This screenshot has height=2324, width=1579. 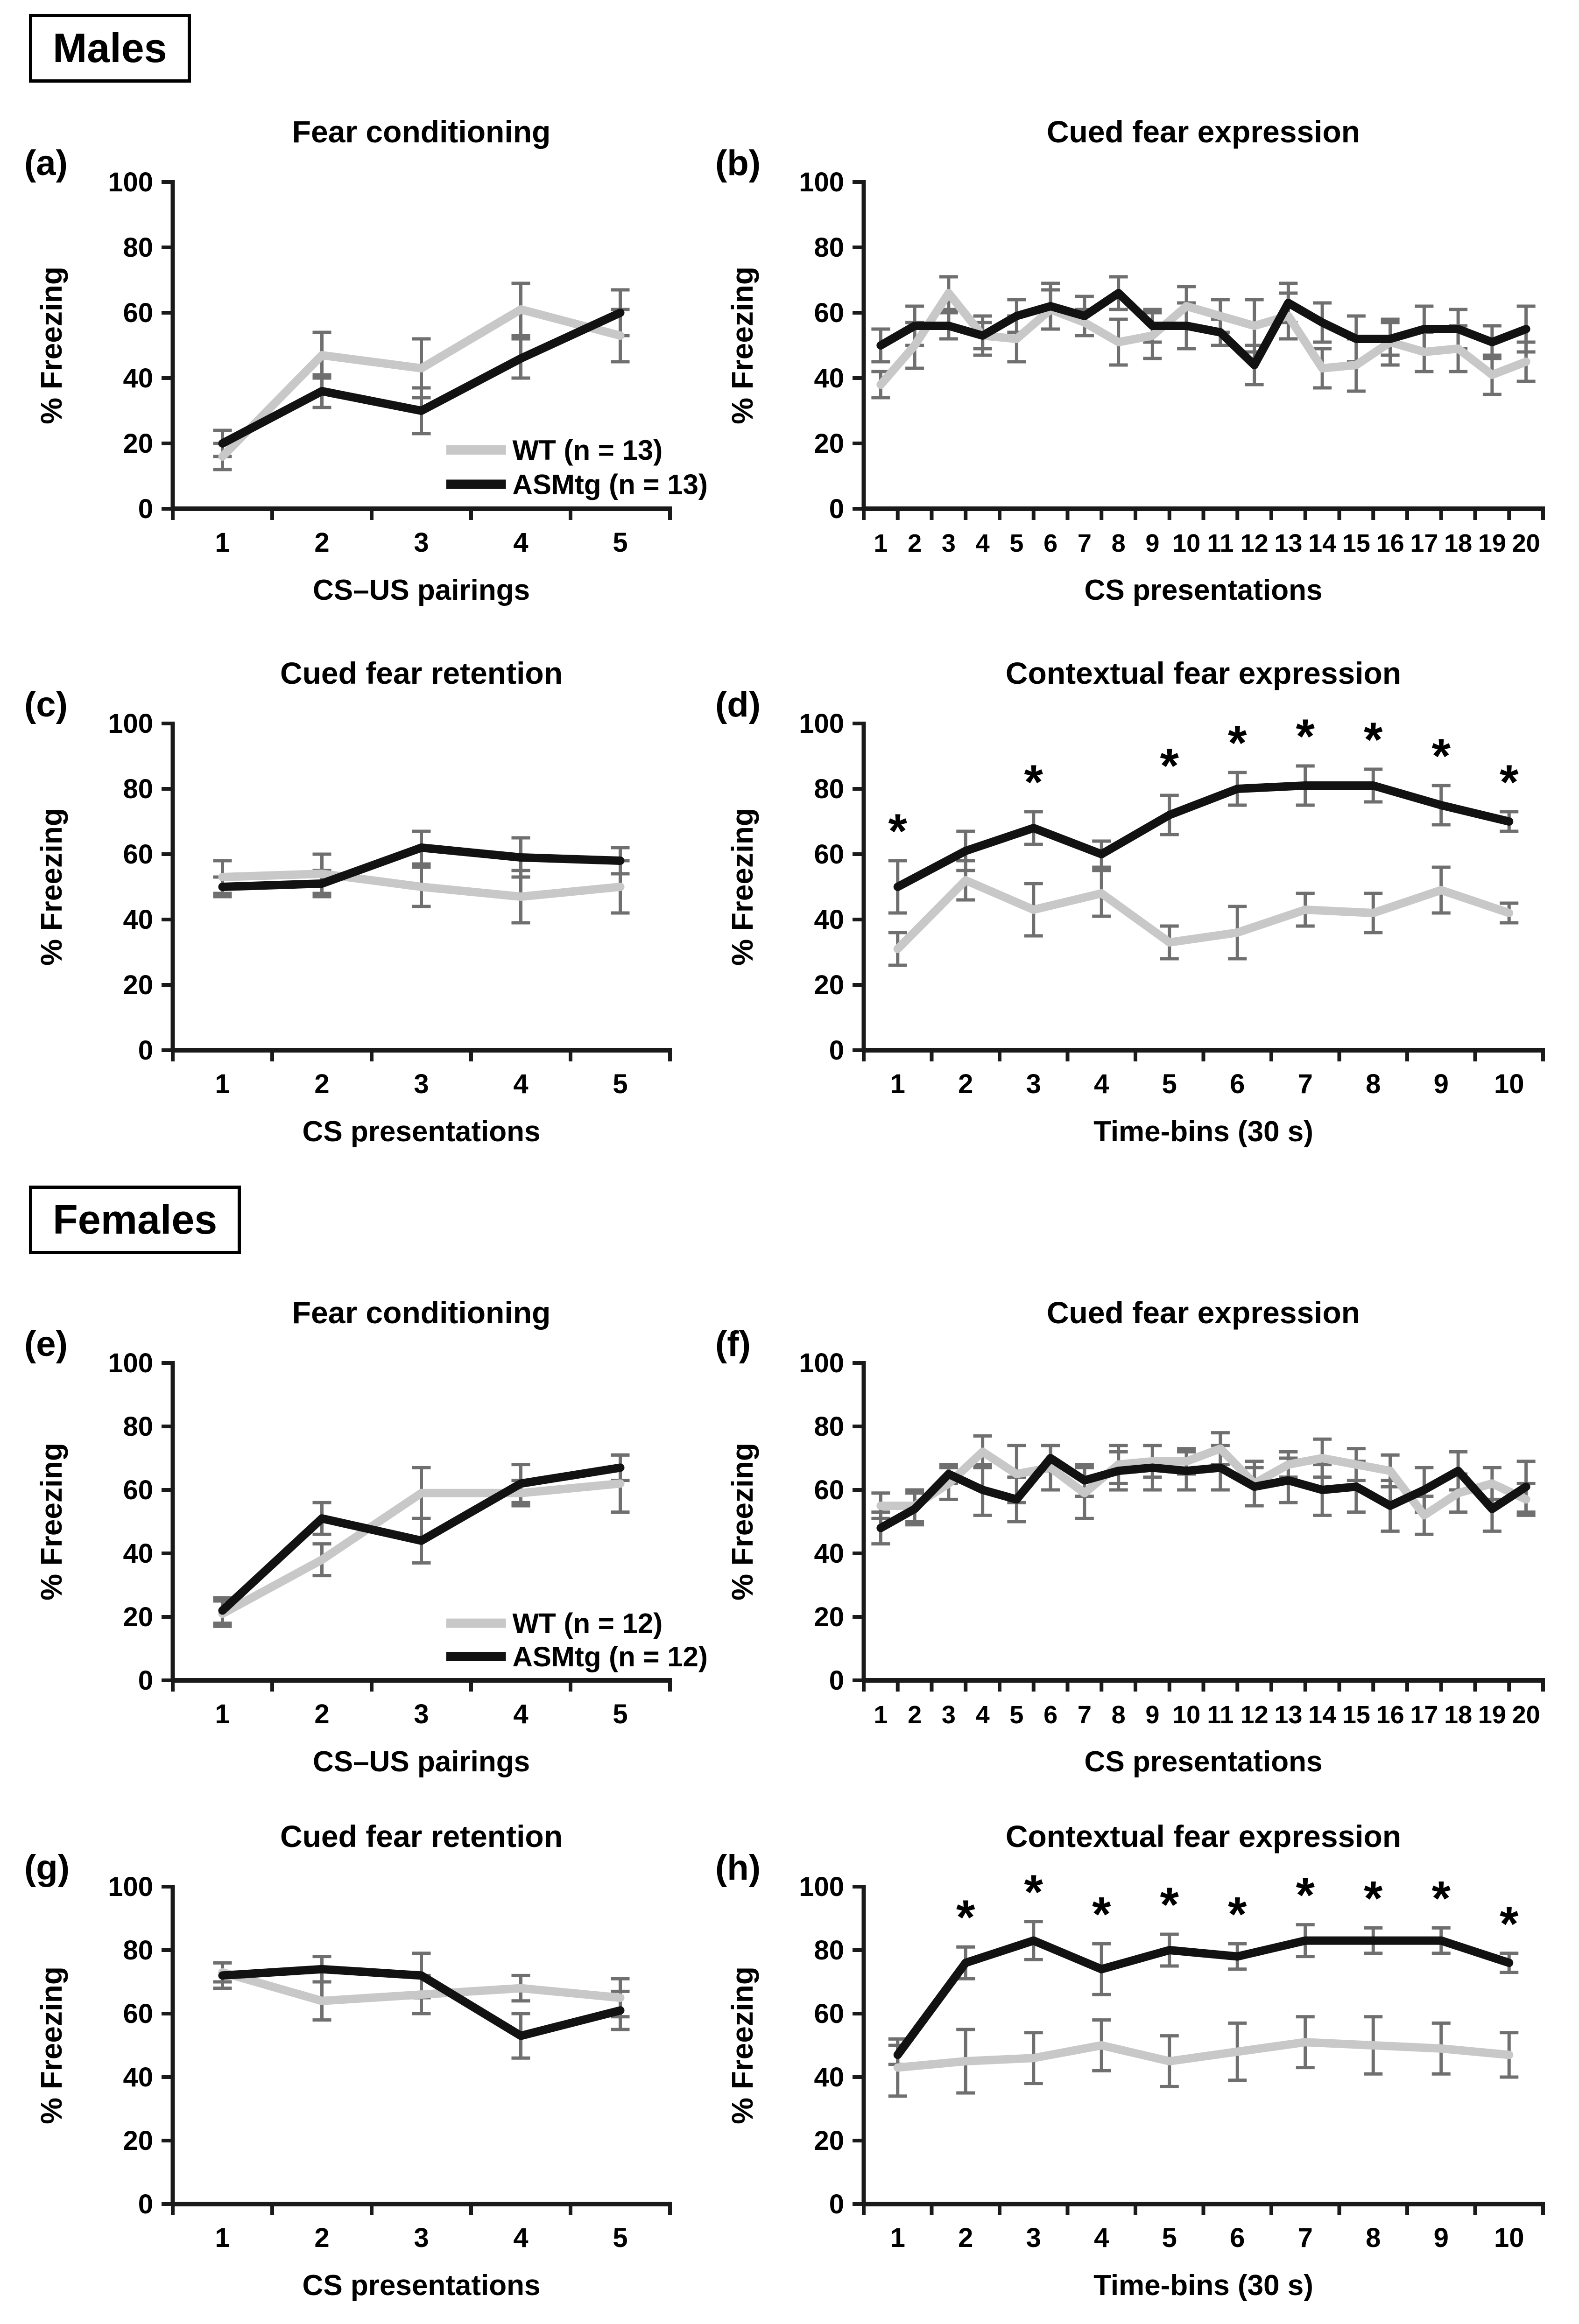 What do you see at coordinates (1203, 1132) in the screenshot?
I see `x-axis-label-d: Time-bins (30 s)` at bounding box center [1203, 1132].